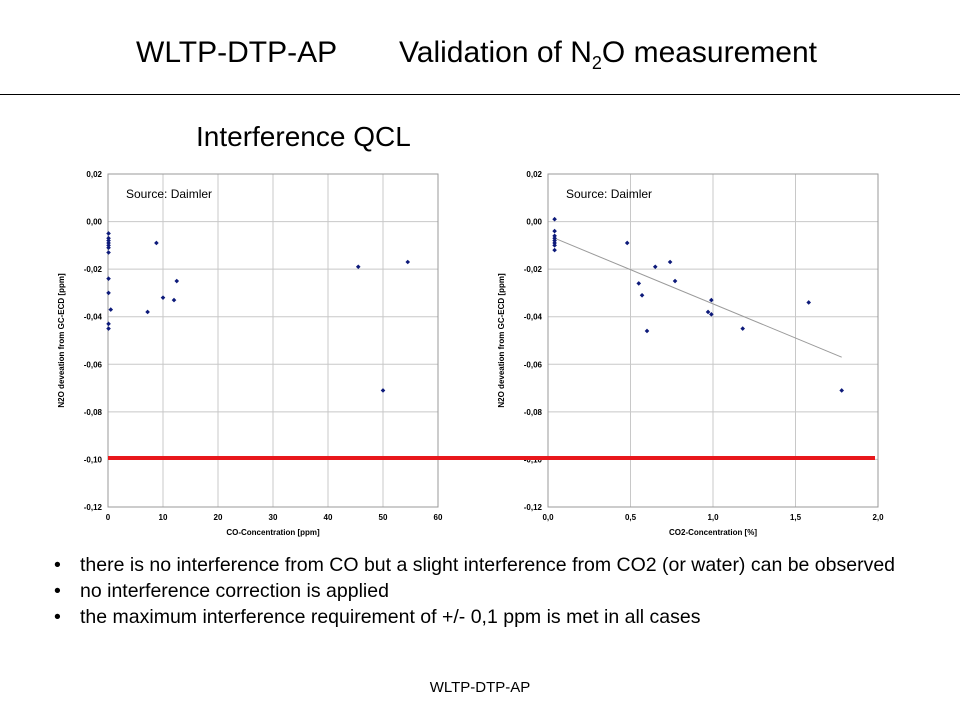 This screenshot has width=960, height=720. What do you see at coordinates (108, 517) in the screenshot?
I see `x-tick-label: 0` at bounding box center [108, 517].